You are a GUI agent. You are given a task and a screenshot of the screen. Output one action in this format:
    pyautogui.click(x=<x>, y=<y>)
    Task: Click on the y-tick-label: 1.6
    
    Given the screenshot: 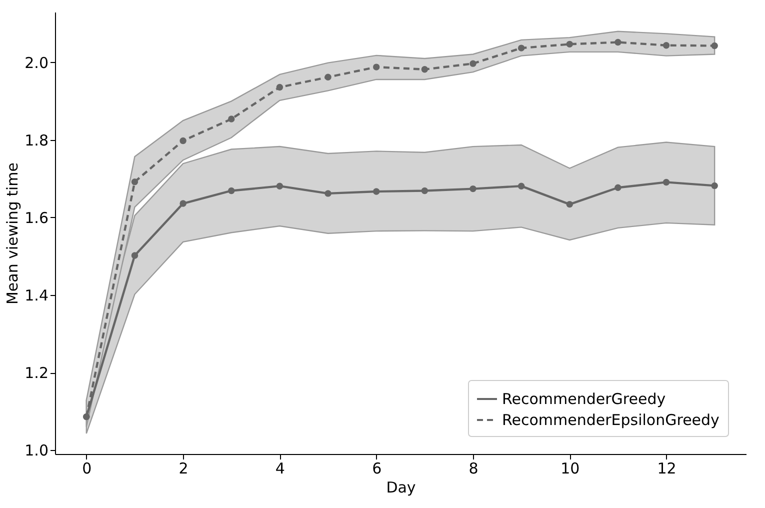 What is the action you would take?
    pyautogui.click(x=36, y=217)
    